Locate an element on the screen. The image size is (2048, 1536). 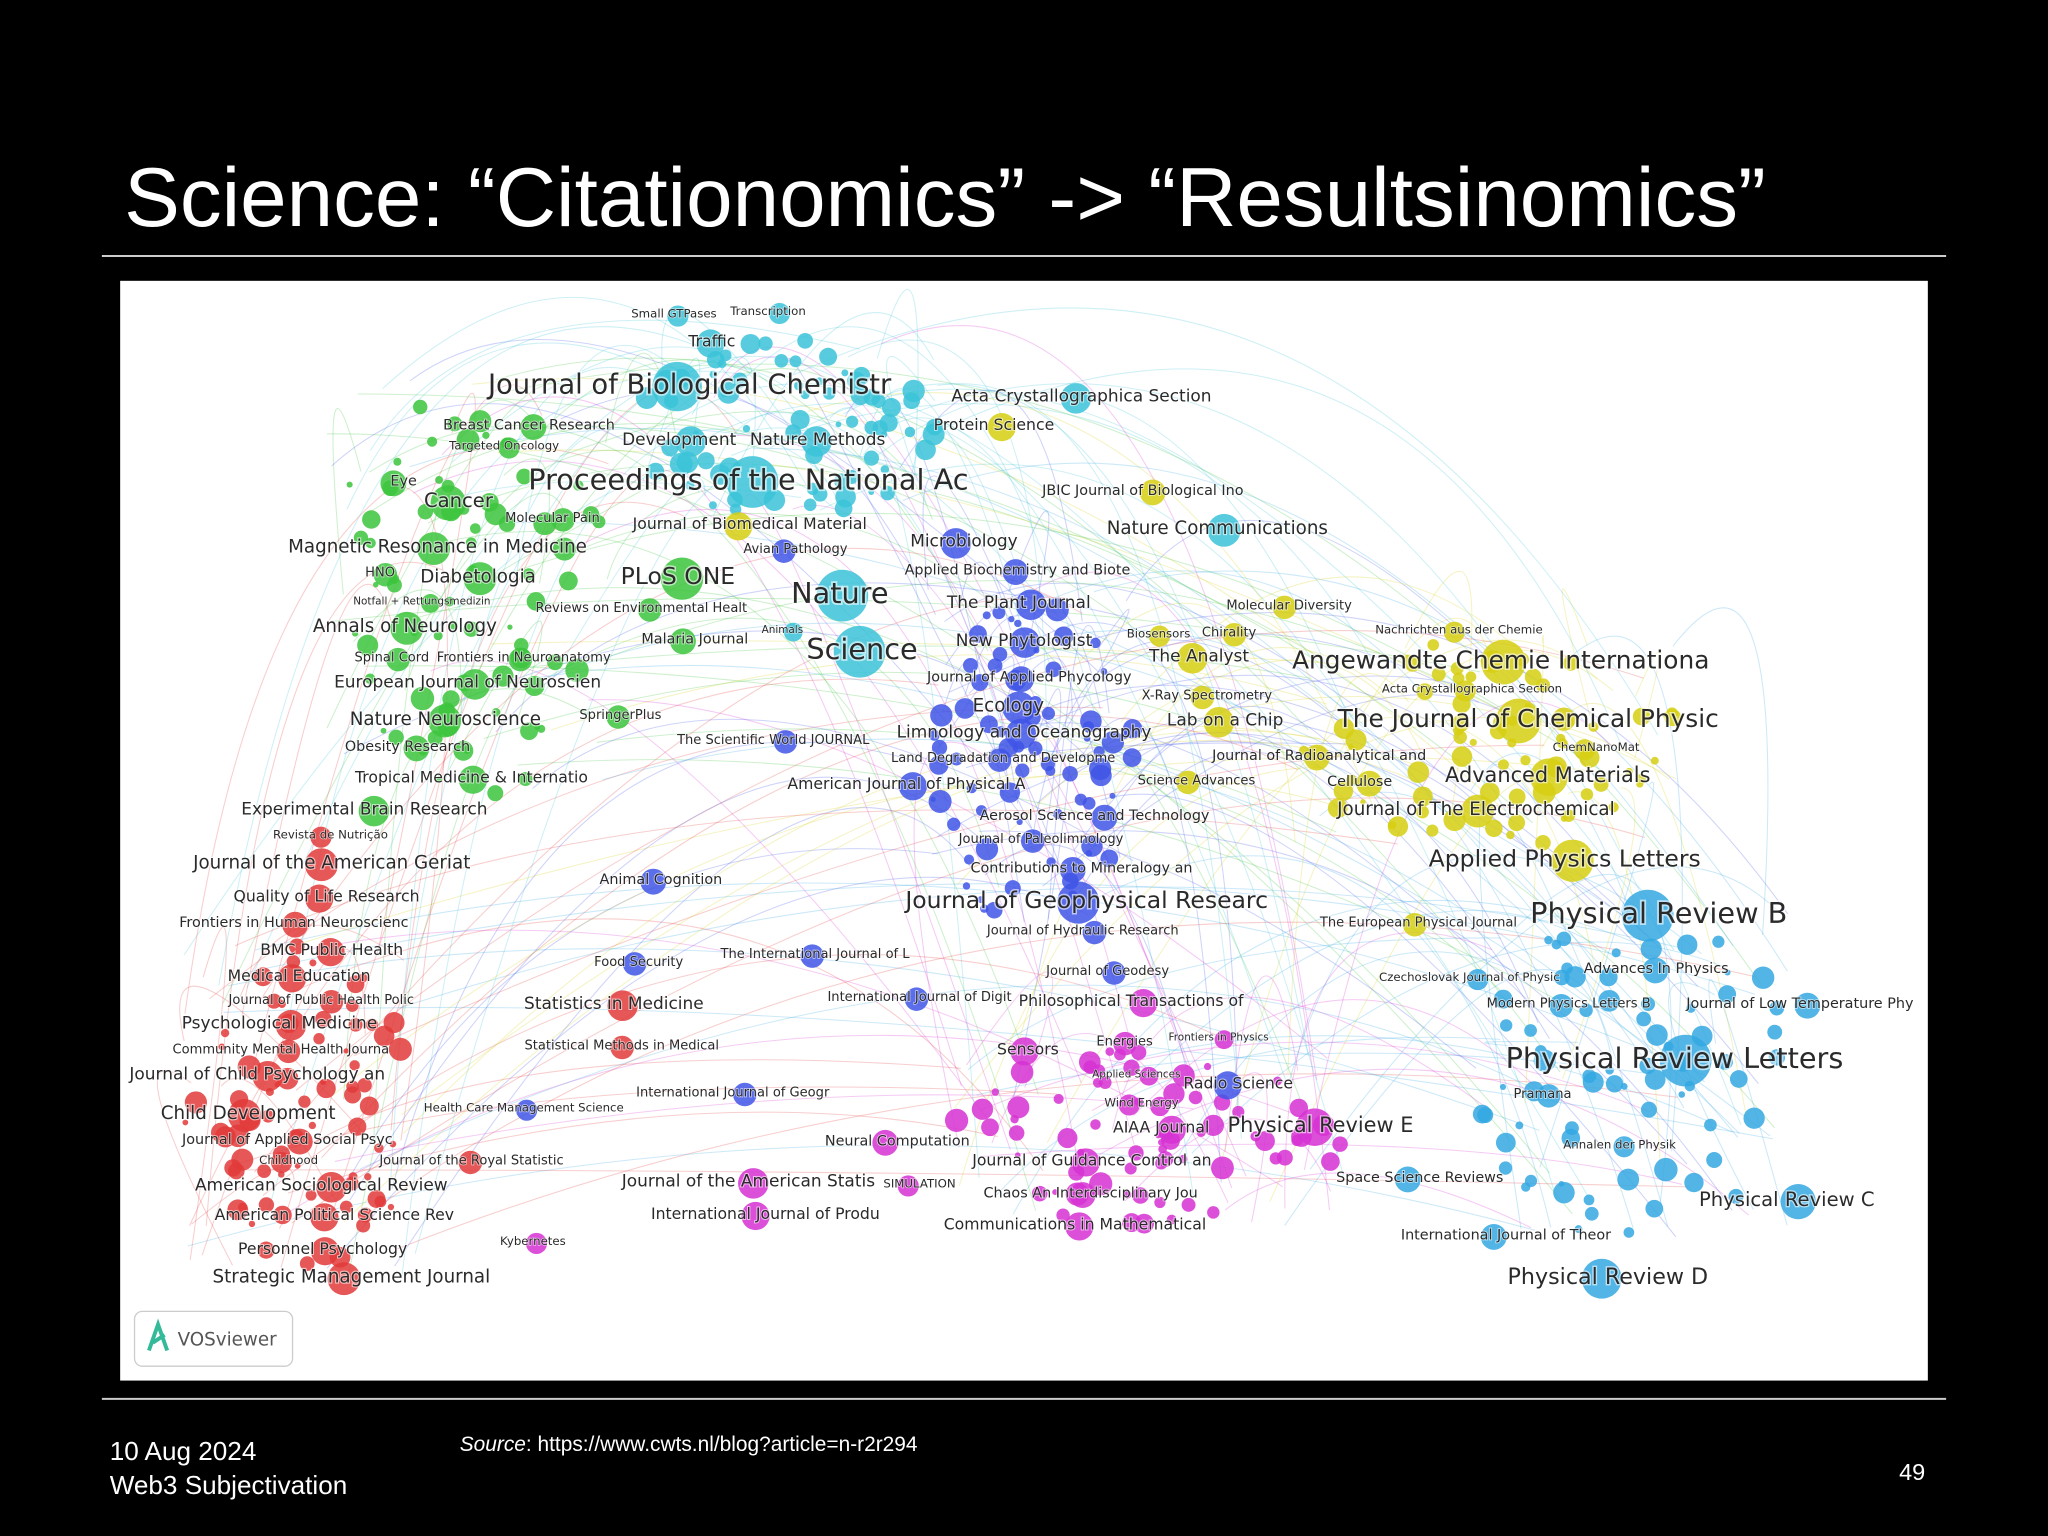
map-label: Childhood is located at coordinates (288, 1160).